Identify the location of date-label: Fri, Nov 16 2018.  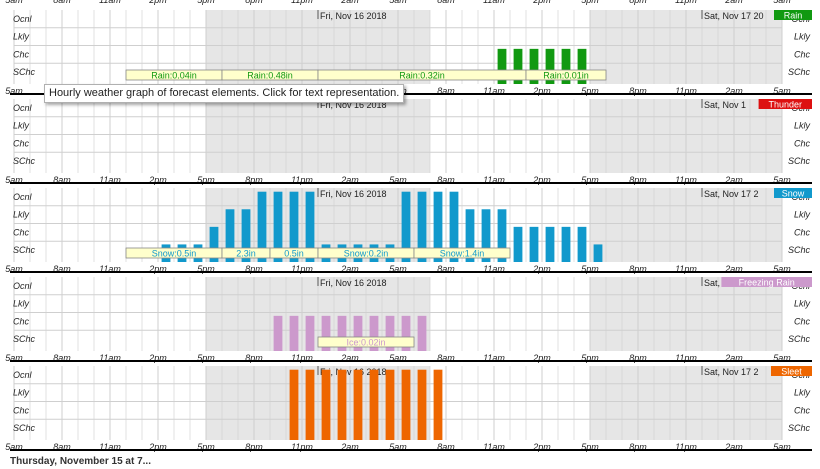
(353, 105).